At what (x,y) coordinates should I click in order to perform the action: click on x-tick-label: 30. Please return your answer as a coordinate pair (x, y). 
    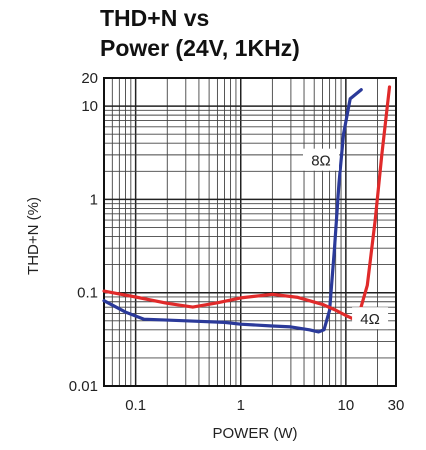
    Looking at the image, I should click on (396, 405).